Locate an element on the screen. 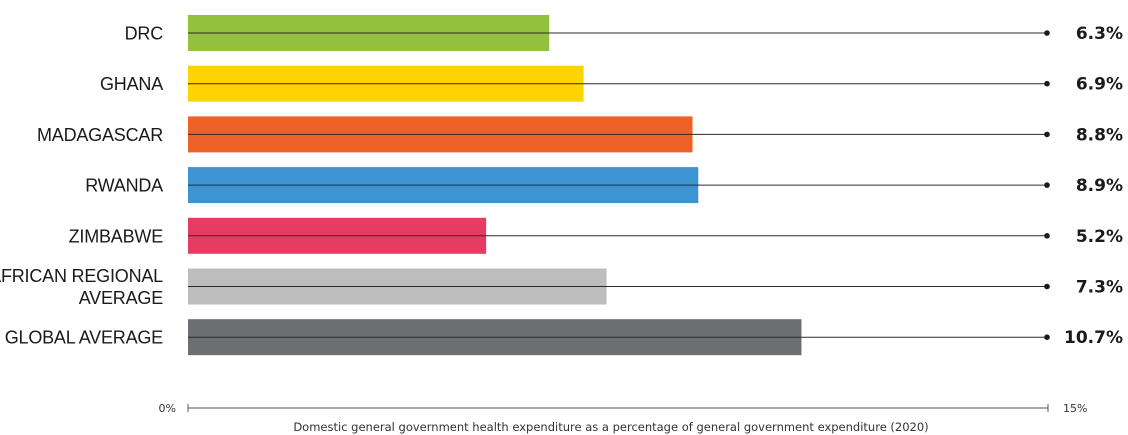 This screenshot has height=435, width=1128. category-label-african-regional-average: AFRICAN REGIONAL AVERAGE is located at coordinates (81, 287).